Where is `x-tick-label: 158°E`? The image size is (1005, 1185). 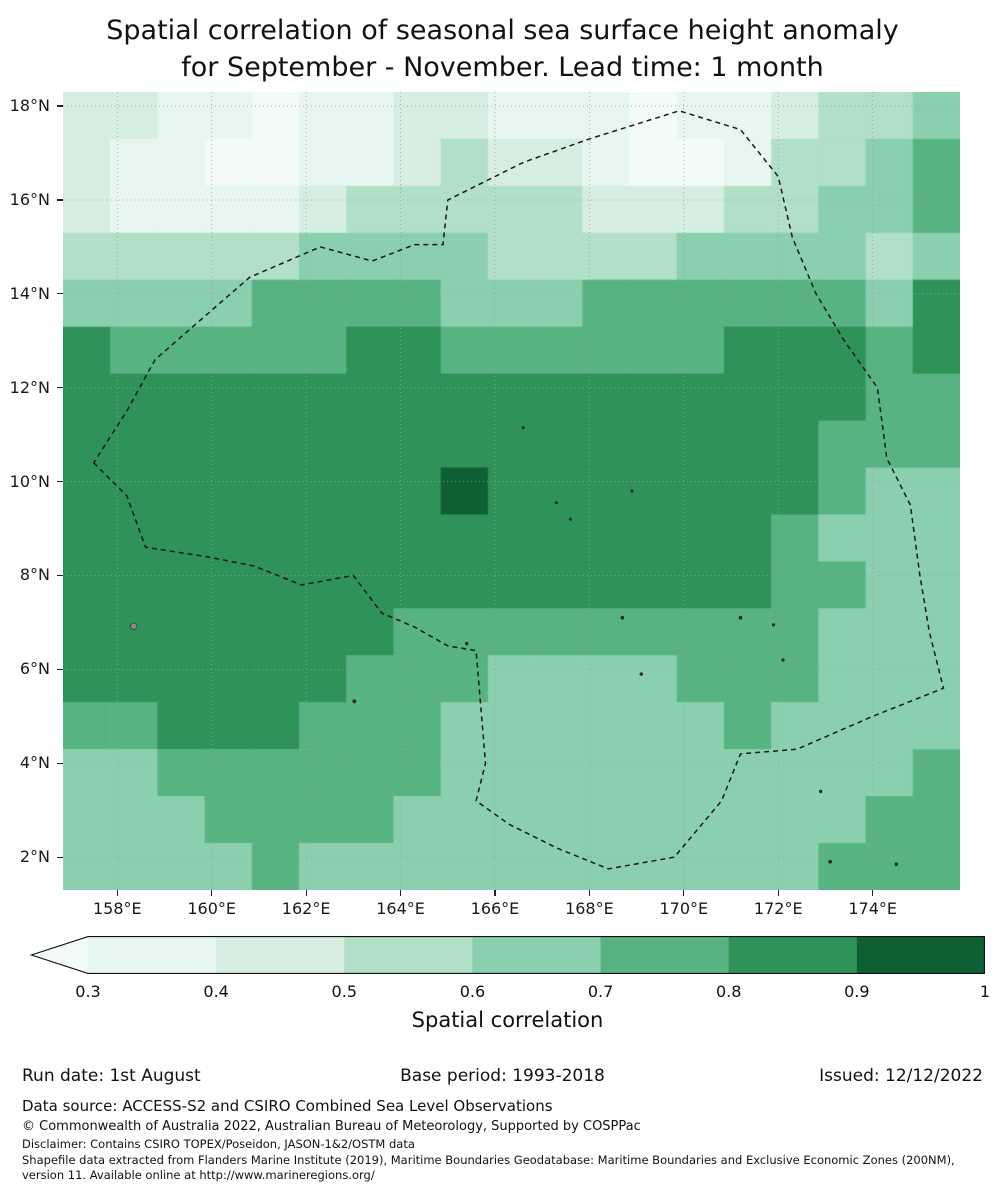 x-tick-label: 158°E is located at coordinates (117, 908).